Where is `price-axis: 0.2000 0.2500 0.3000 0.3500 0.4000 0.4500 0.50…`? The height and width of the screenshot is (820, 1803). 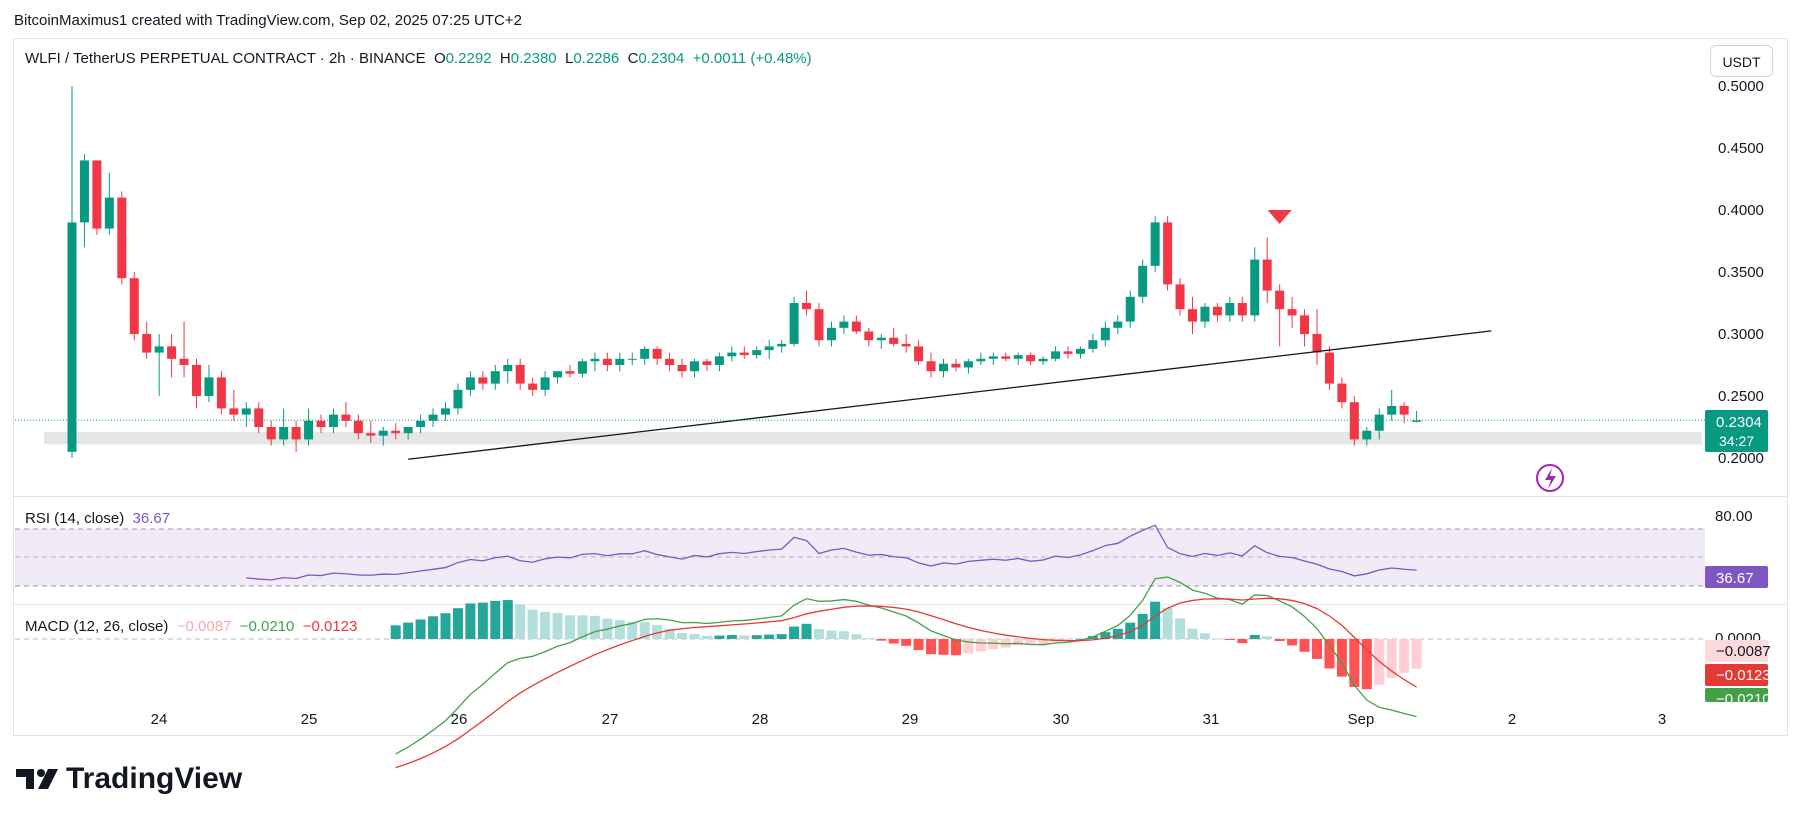 price-axis: 0.2000 0.2500 0.3000 0.3500 0.4000 0.4500 0.50… is located at coordinates (1741, 272).